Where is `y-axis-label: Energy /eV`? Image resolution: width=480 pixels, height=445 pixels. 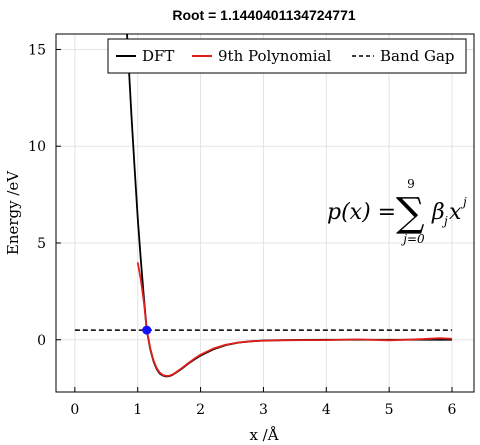 y-axis-label: Energy /eV is located at coordinates (13, 212).